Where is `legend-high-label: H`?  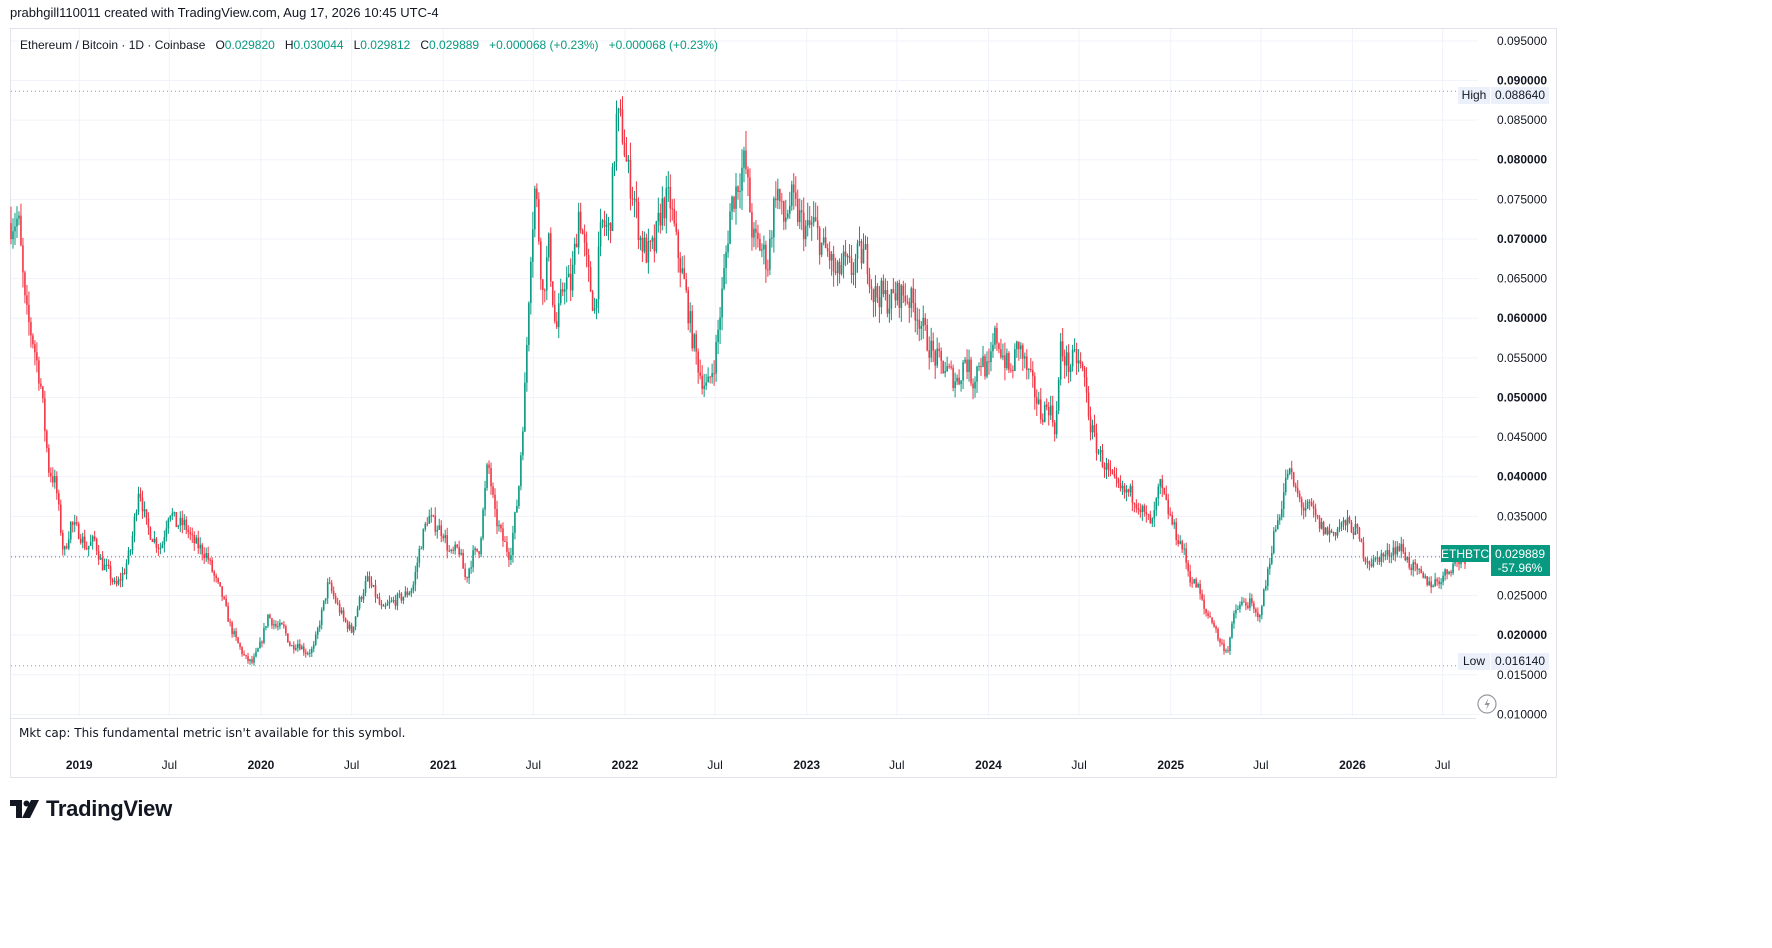
legend-high-label: H is located at coordinates (289, 45).